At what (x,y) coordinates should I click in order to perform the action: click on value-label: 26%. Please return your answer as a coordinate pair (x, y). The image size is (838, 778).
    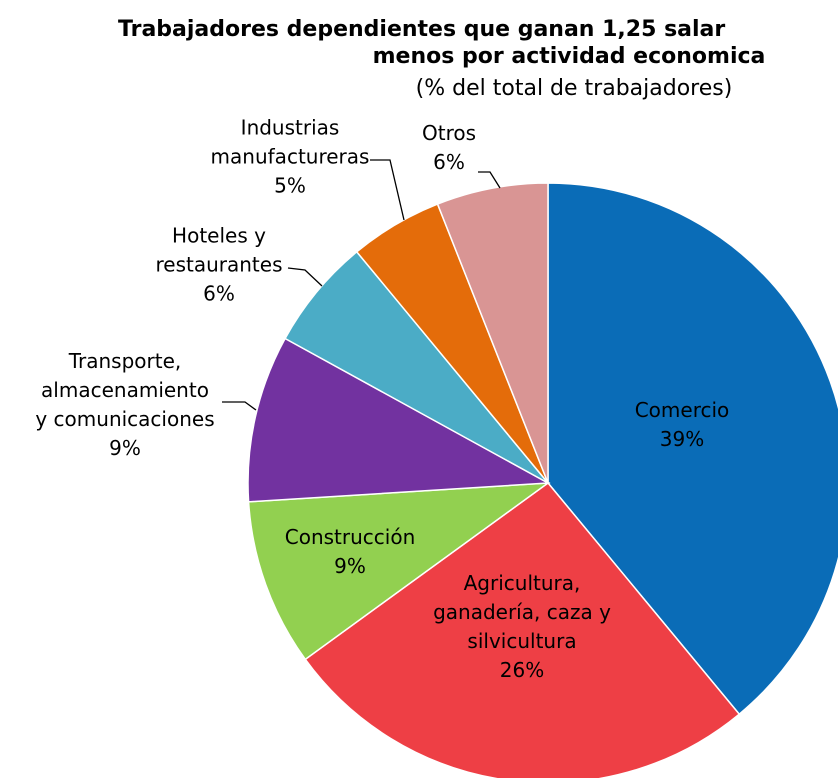
    Looking at the image, I should click on (522, 670).